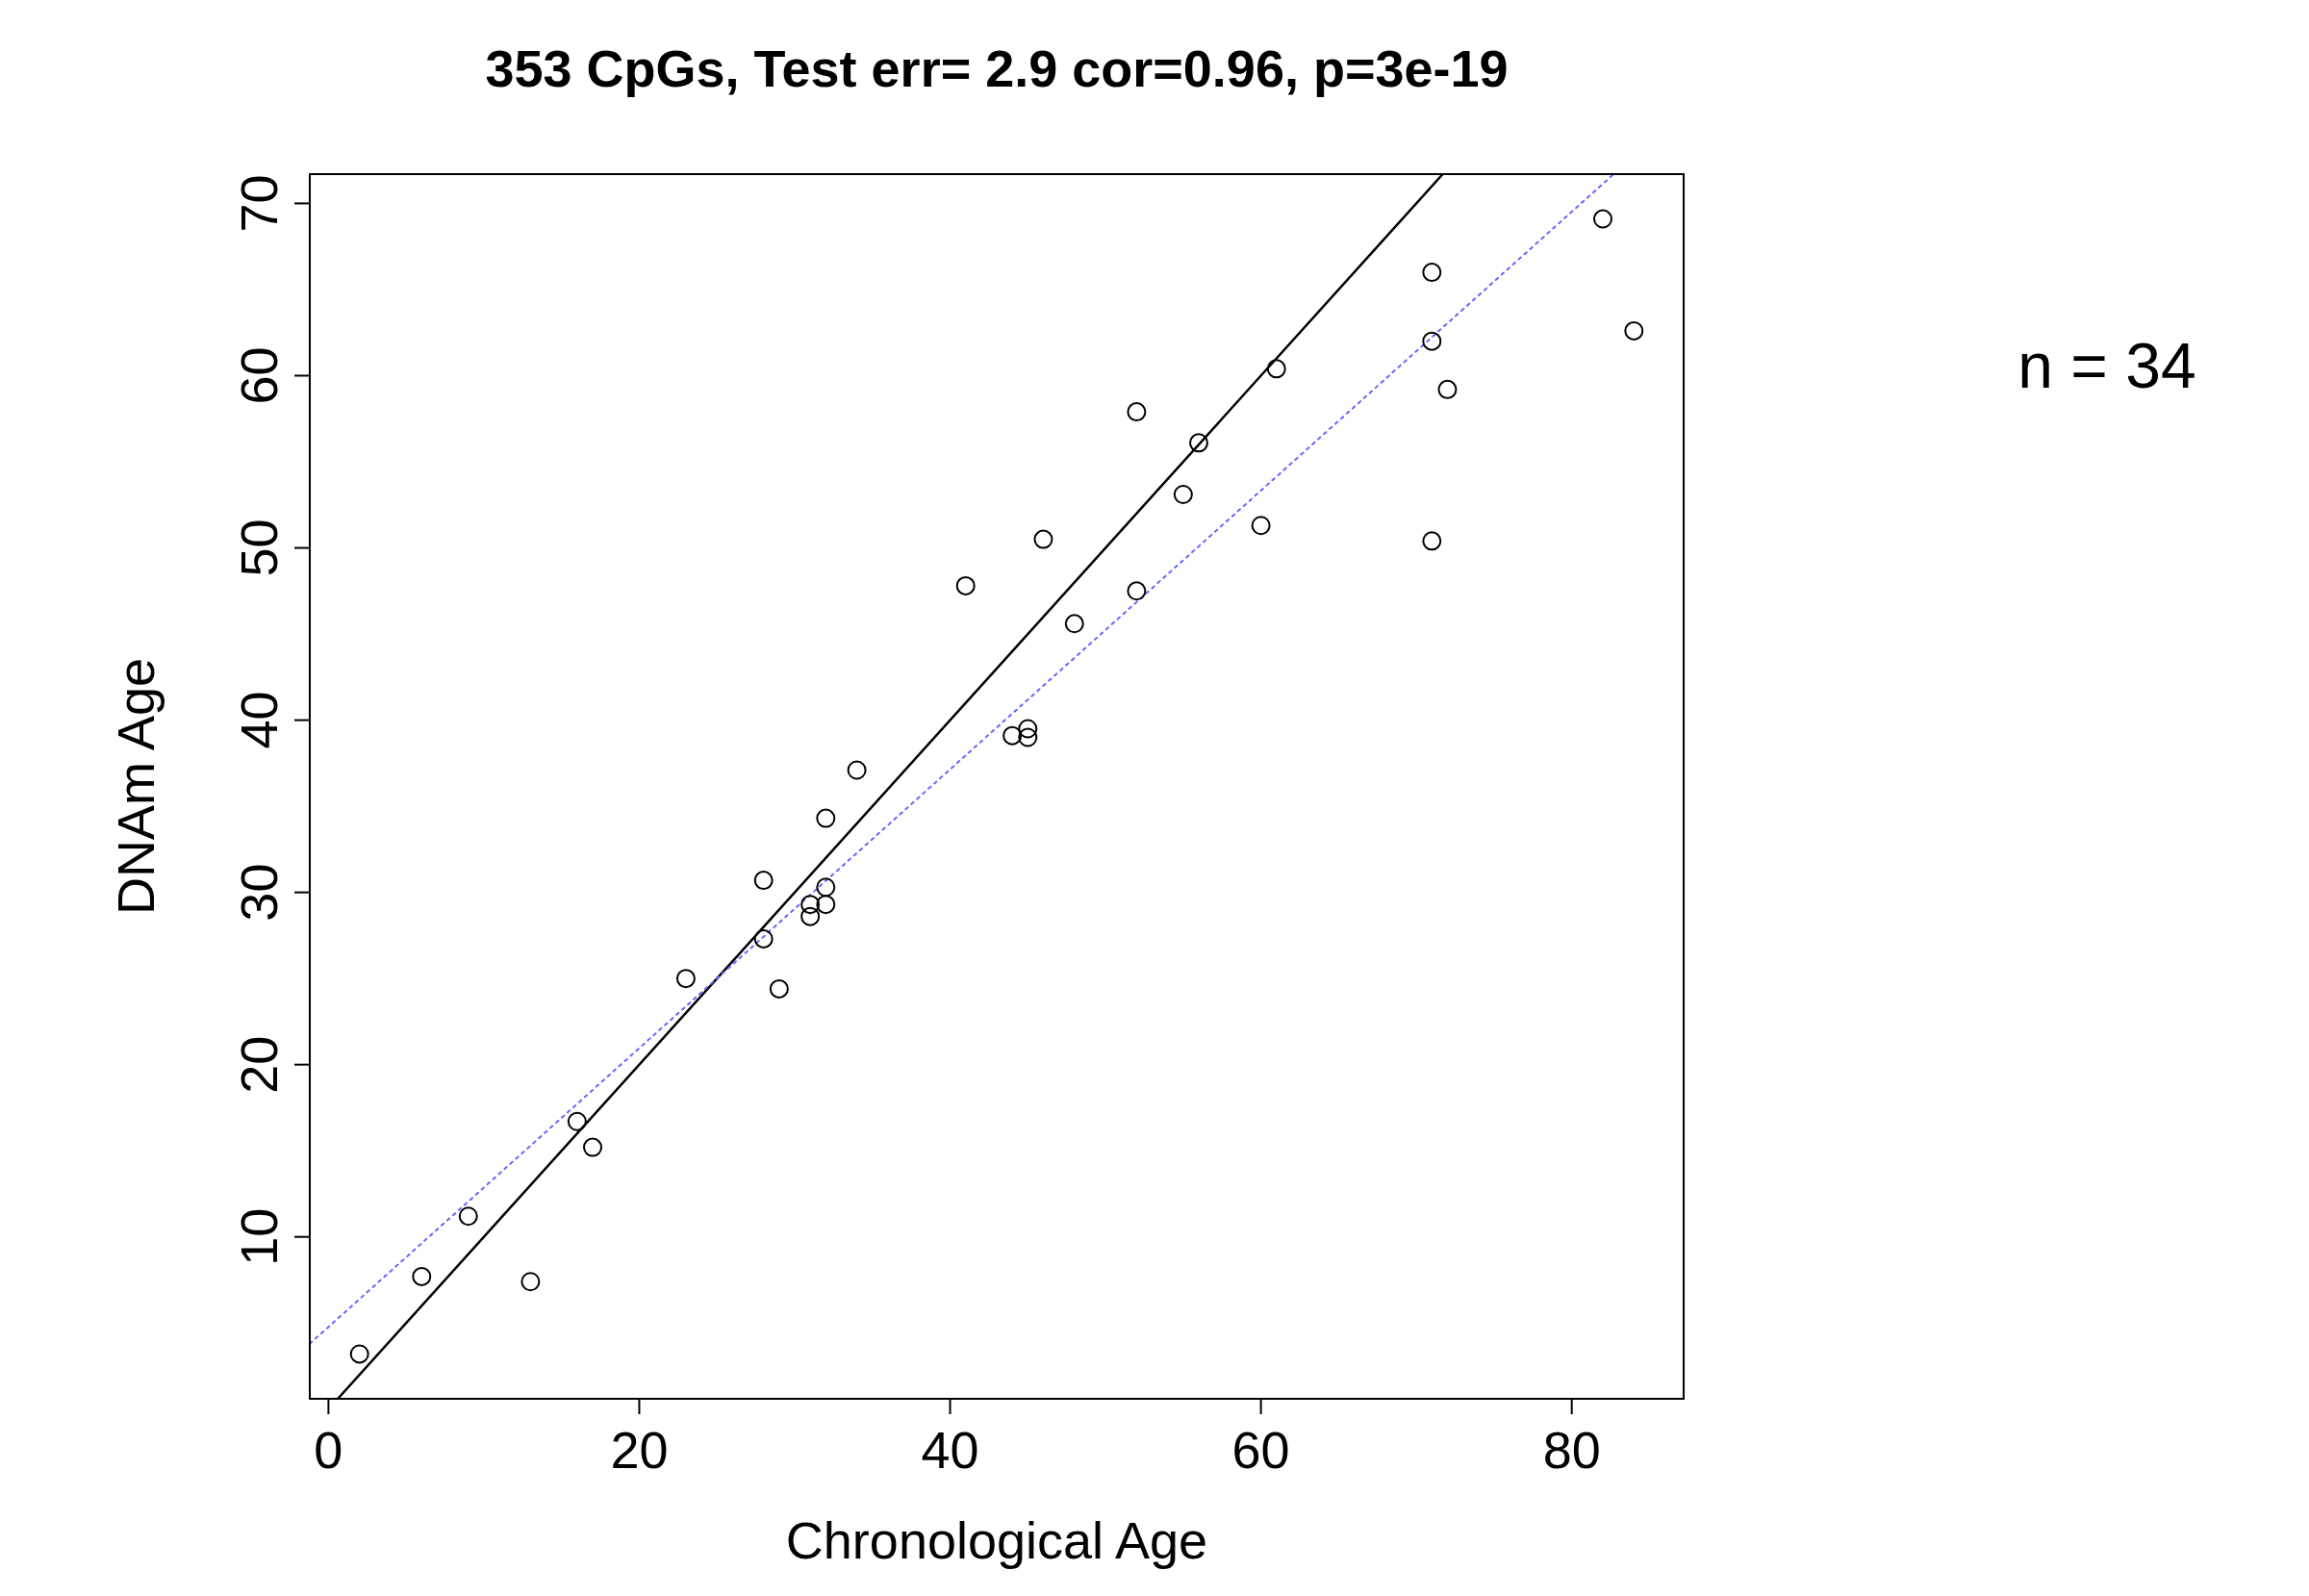 The height and width of the screenshot is (1596, 2309). Describe the element at coordinates (259, 203) in the screenshot. I see `y-tick-label: 70` at that location.